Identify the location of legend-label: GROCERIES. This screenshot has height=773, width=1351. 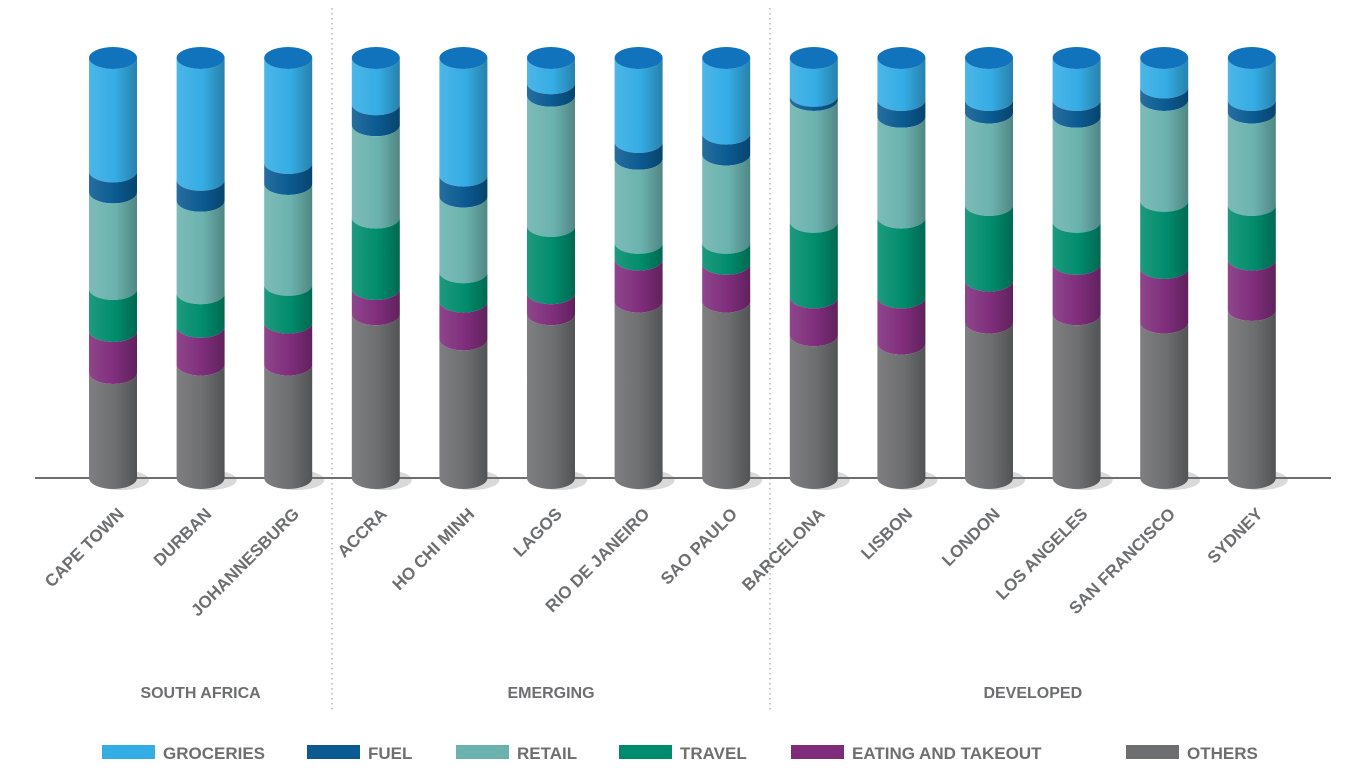
(214, 753).